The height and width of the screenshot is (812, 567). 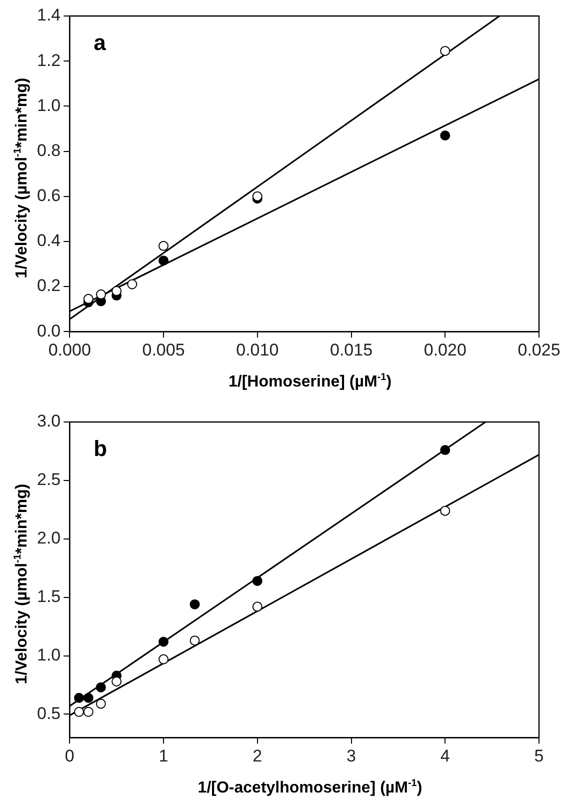 What do you see at coordinates (48, 15) in the screenshot?
I see `y-tick-label: 1.4` at bounding box center [48, 15].